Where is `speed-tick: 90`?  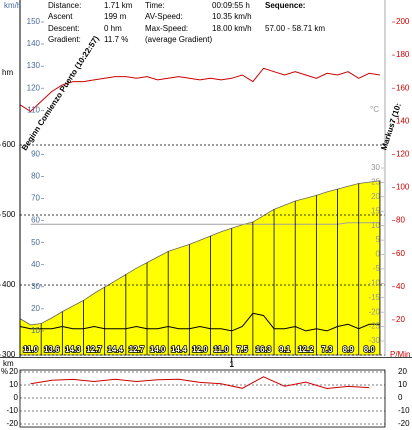
speed-tick: 90 is located at coordinates (35, 154).